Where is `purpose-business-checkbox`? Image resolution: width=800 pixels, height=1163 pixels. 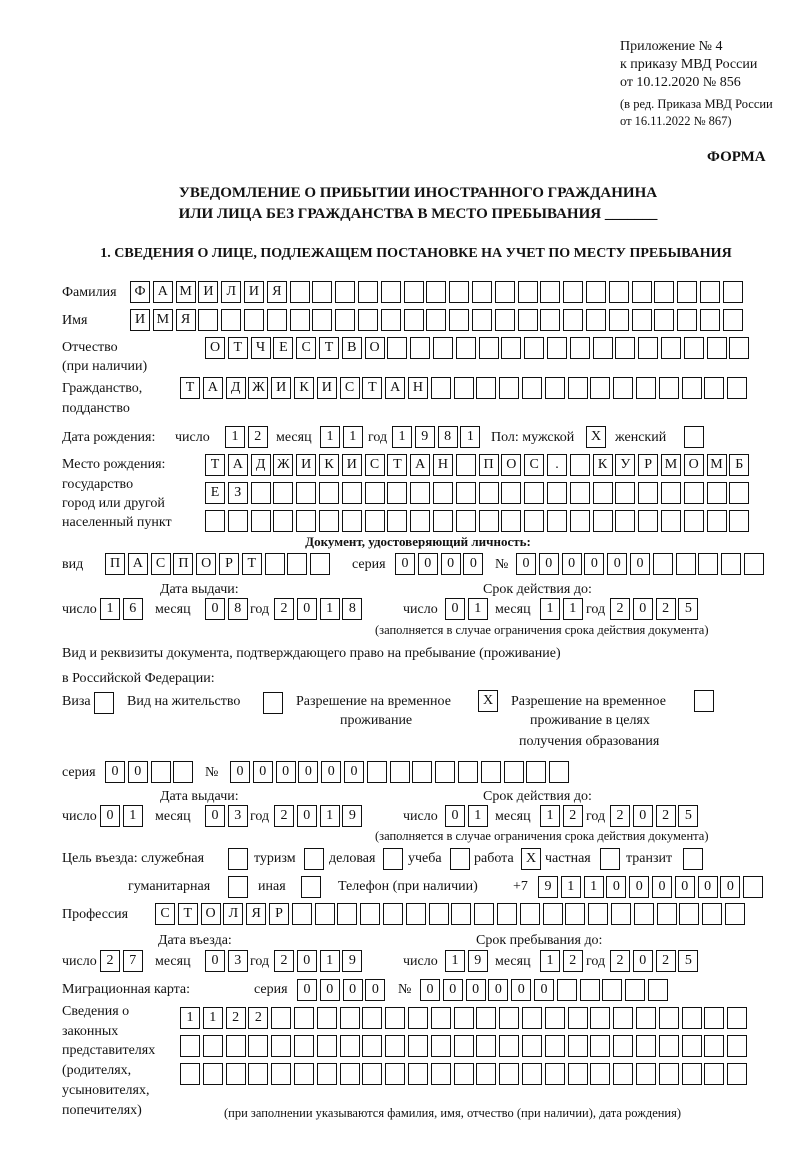 purpose-business-checkbox is located at coordinates (394, 859).